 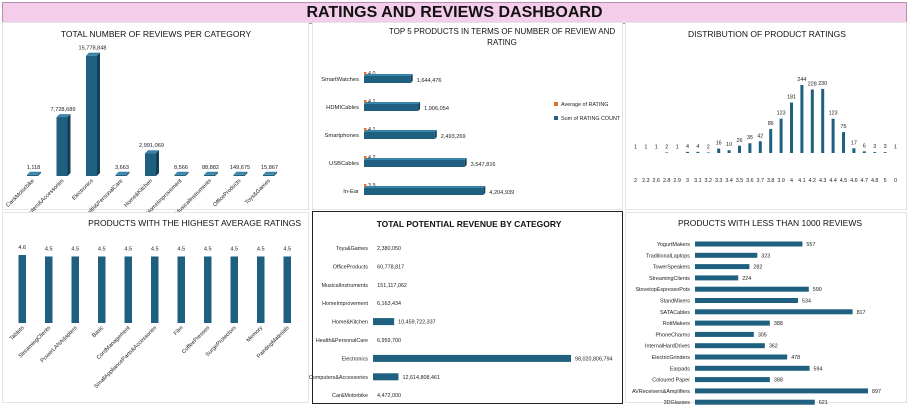 I want to click on x-tick-label: Car&Motorbike, so click(x=20, y=193).